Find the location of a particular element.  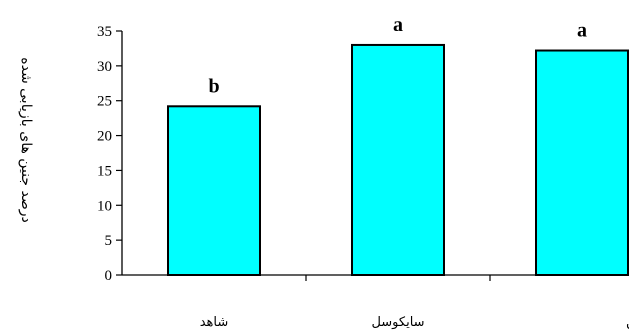

y-axis-label-group: درصد جنین های بازیابی شده is located at coordinates (26, 139).